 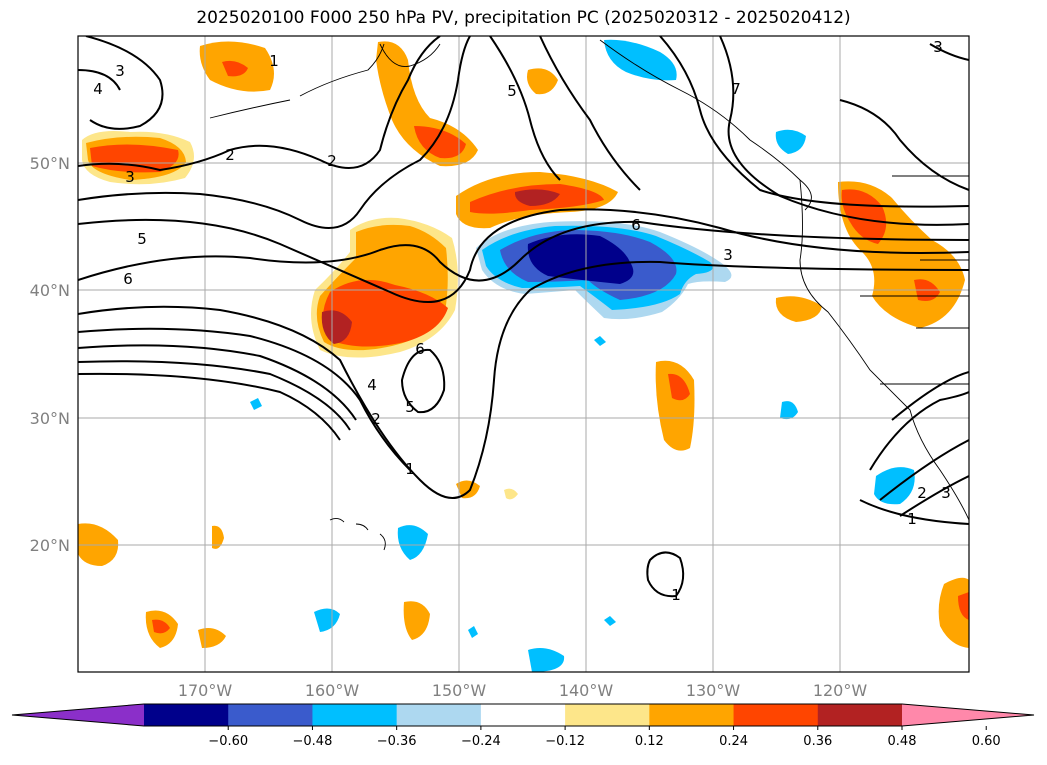 I want to click on lon-tick-label: 160°W, so click(x=332, y=690).